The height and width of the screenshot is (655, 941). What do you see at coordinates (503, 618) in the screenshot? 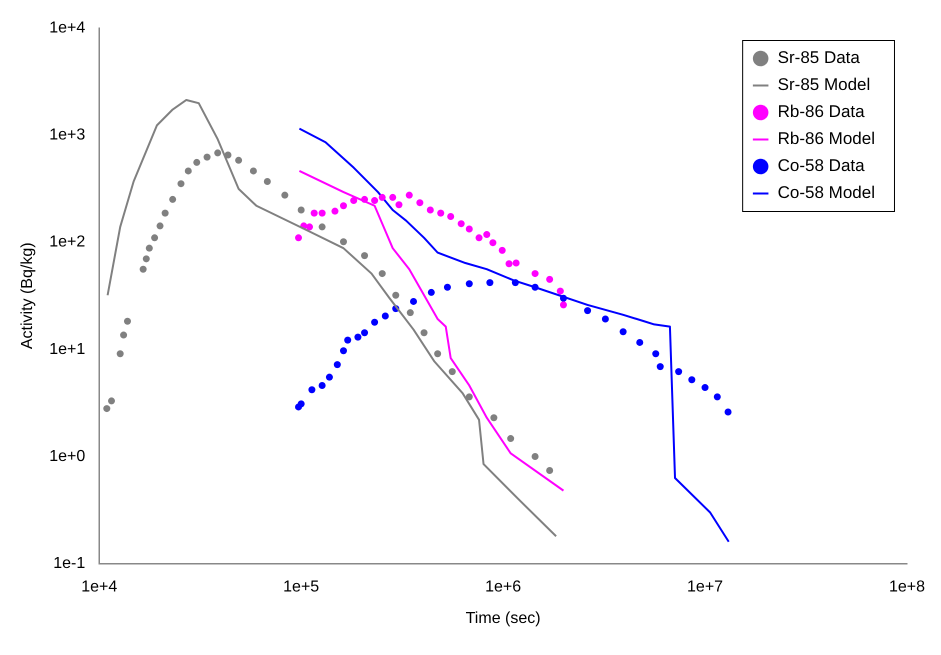
I see `x-axis-title: Time (sec)` at bounding box center [503, 618].